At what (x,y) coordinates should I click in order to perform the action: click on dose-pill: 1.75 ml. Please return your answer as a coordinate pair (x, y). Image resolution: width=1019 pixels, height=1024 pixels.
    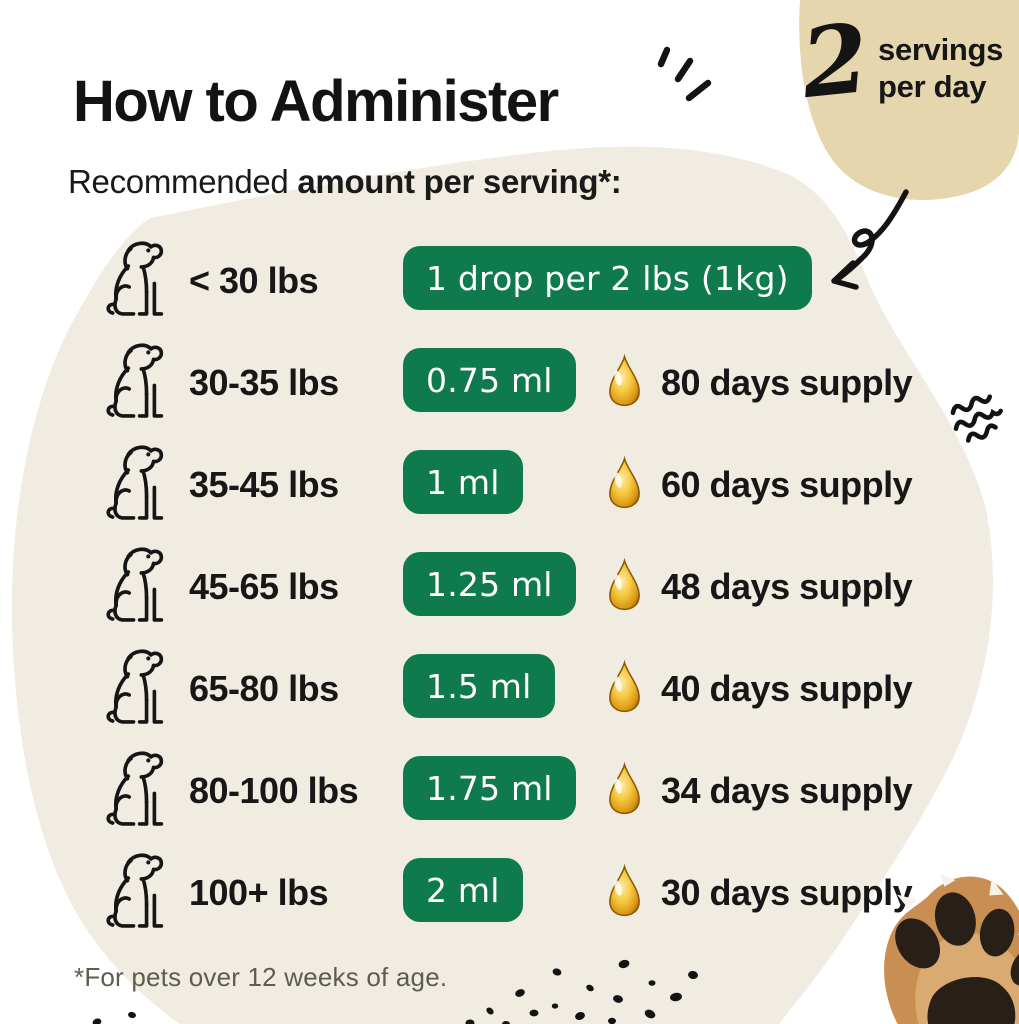
    Looking at the image, I should click on (489, 788).